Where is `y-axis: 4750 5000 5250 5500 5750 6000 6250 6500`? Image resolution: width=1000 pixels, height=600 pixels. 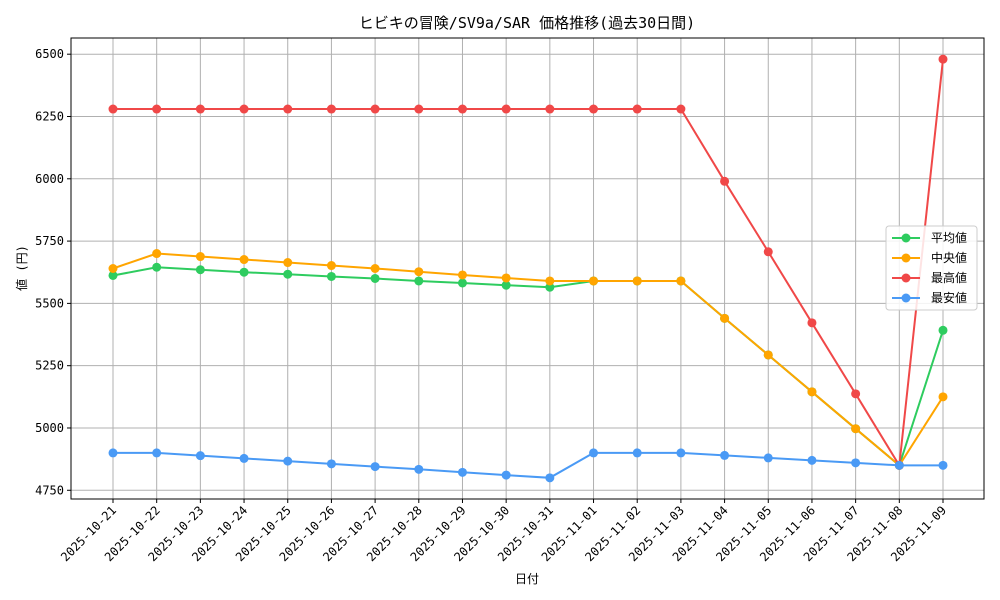
y-axis: 4750 5000 5250 5500 5750 6000 6250 6500 is located at coordinates (53, 272).